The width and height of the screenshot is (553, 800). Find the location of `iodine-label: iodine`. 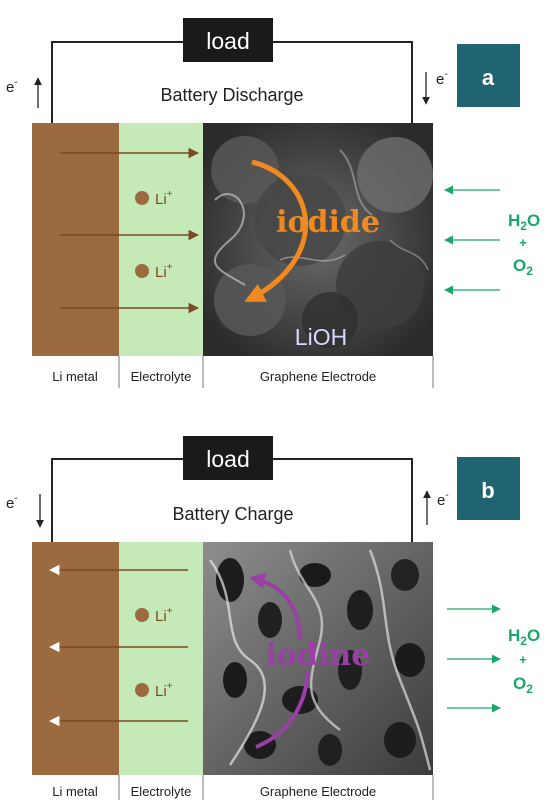

iodine-label: iodine is located at coordinates (318, 655).